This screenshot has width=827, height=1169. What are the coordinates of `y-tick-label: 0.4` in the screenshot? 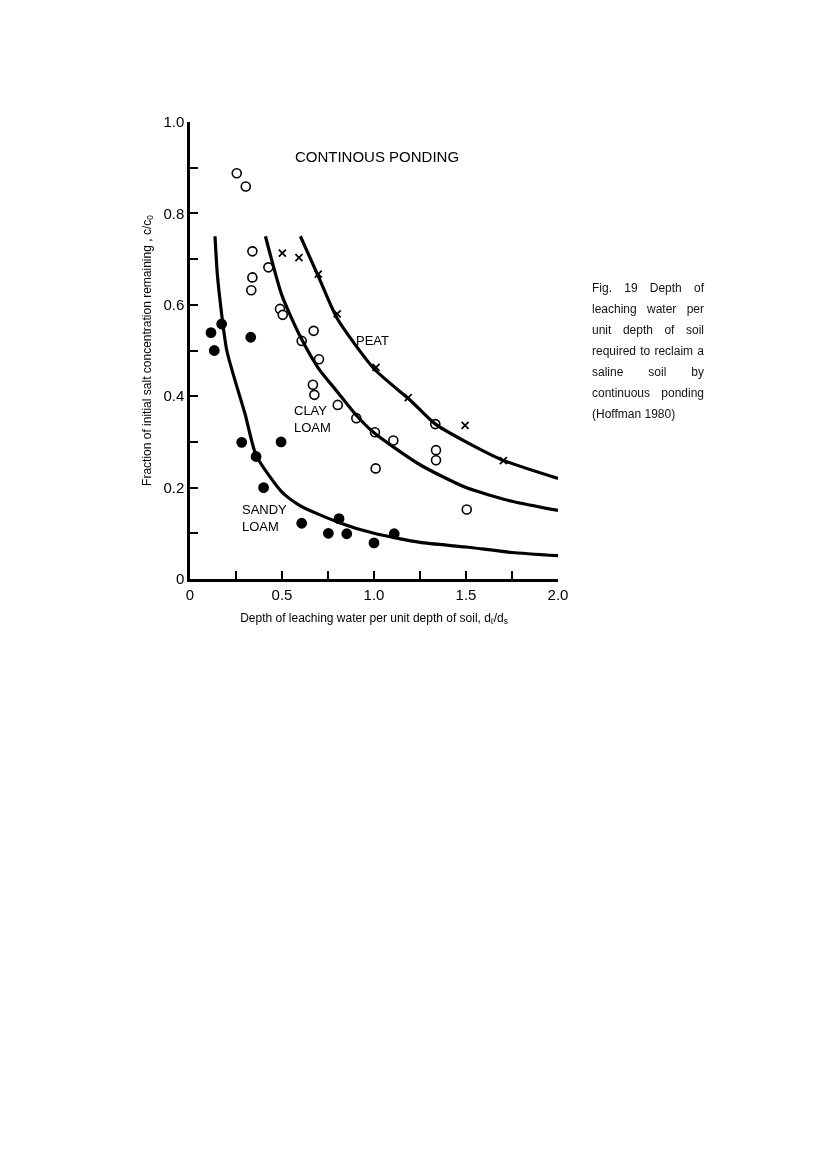 It's located at (174, 396).